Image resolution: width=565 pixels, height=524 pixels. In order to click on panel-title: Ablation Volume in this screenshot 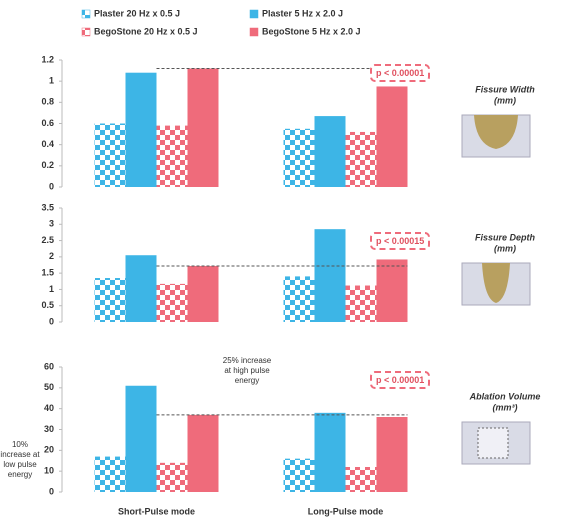, I will do `click(505, 396)`.